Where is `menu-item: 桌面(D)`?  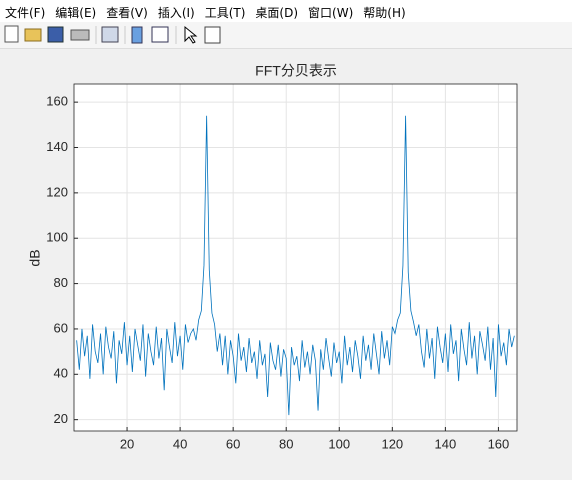 menu-item: 桌面(D) is located at coordinates (277, 13).